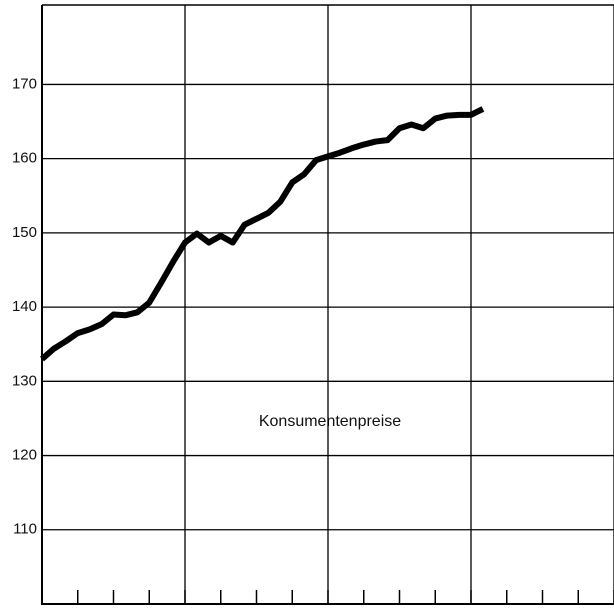 This screenshot has width=614, height=611. I want to click on y-tick-label: 160, so click(24, 158).